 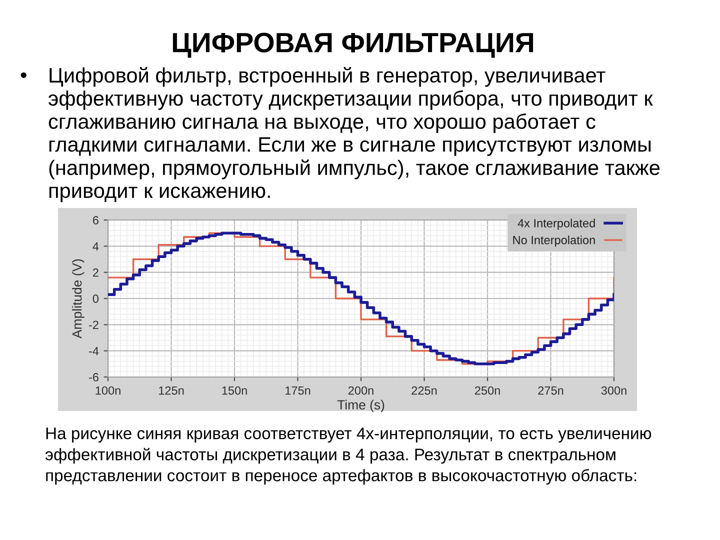 I want to click on x-tick-label: 250n, so click(x=487, y=390).